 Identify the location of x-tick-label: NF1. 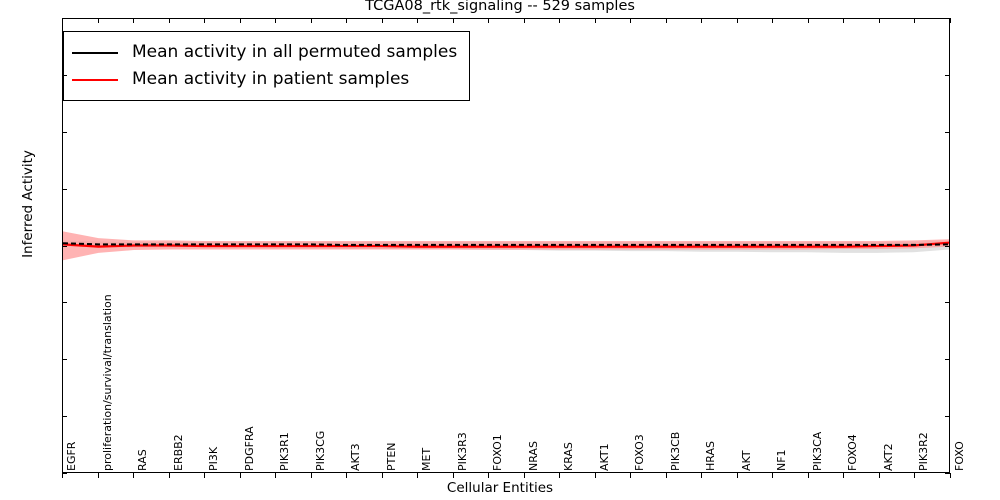
(782, 460).